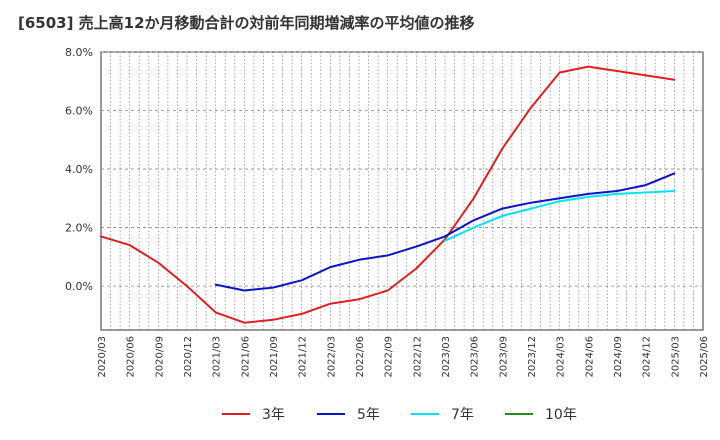 The height and width of the screenshot is (440, 720). Describe the element at coordinates (704, 357) in the screenshot. I see `x-tick-label: 2025/06` at that location.